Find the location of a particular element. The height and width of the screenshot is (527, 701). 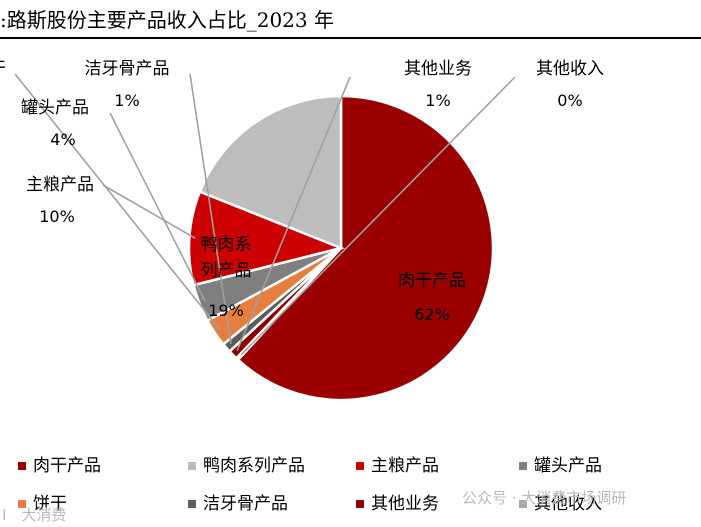

legend-label-0: 肉干产品 is located at coordinates (67, 466).